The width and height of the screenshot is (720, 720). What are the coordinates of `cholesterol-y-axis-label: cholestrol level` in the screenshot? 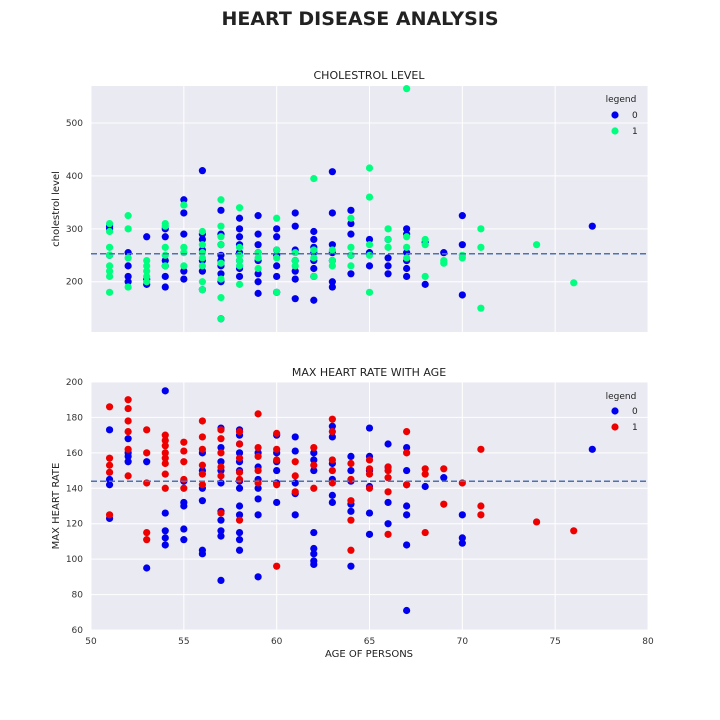 It's located at (56, 209).